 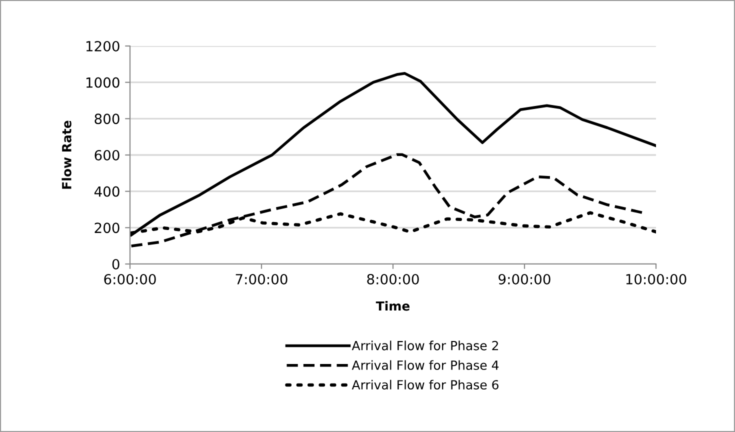 What do you see at coordinates (107, 191) in the screenshot?
I see `y-tick-label: 400` at bounding box center [107, 191].